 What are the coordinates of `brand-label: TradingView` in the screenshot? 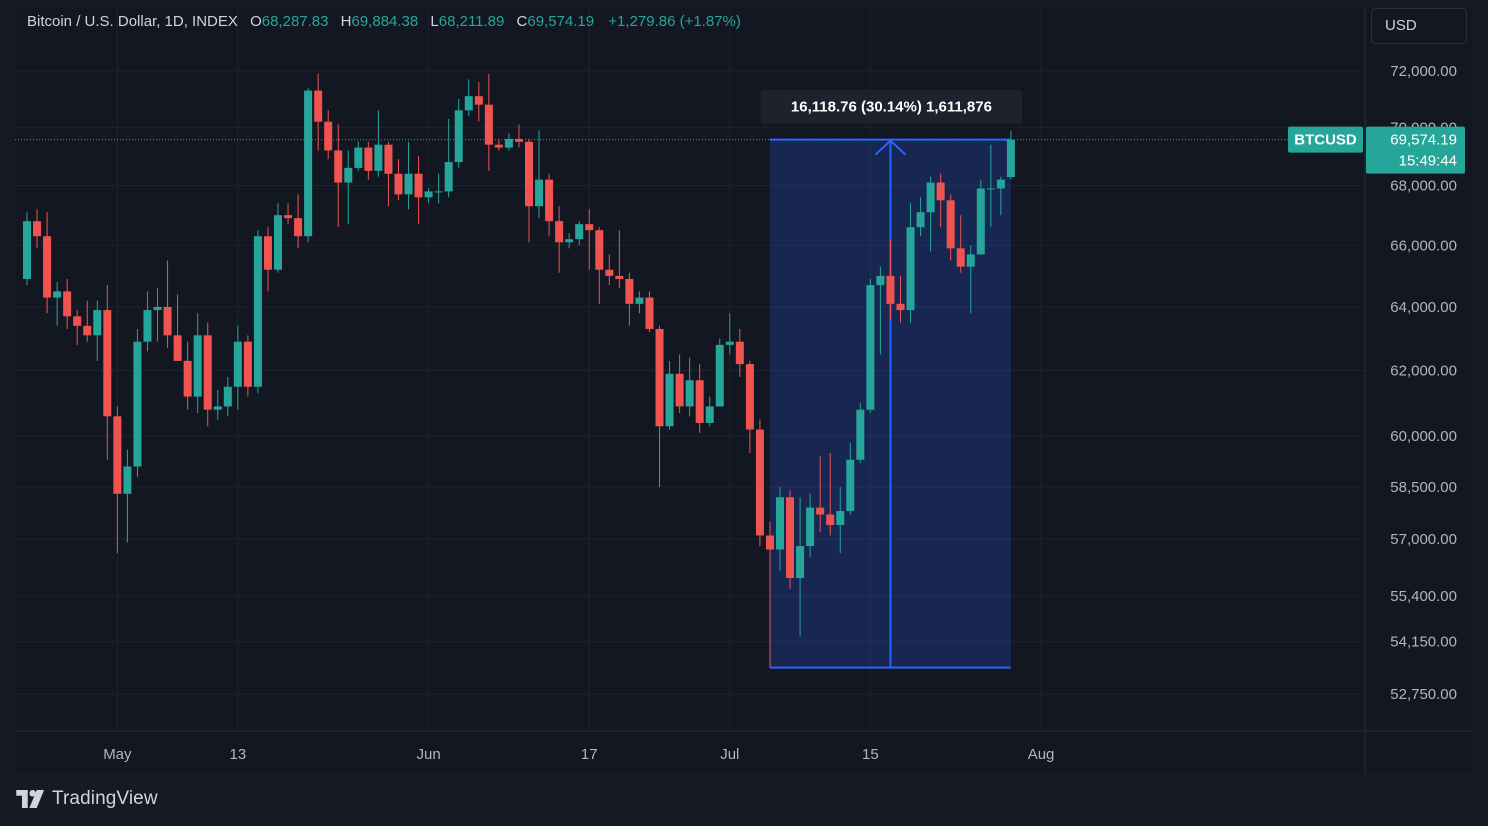 It's located at (105, 798).